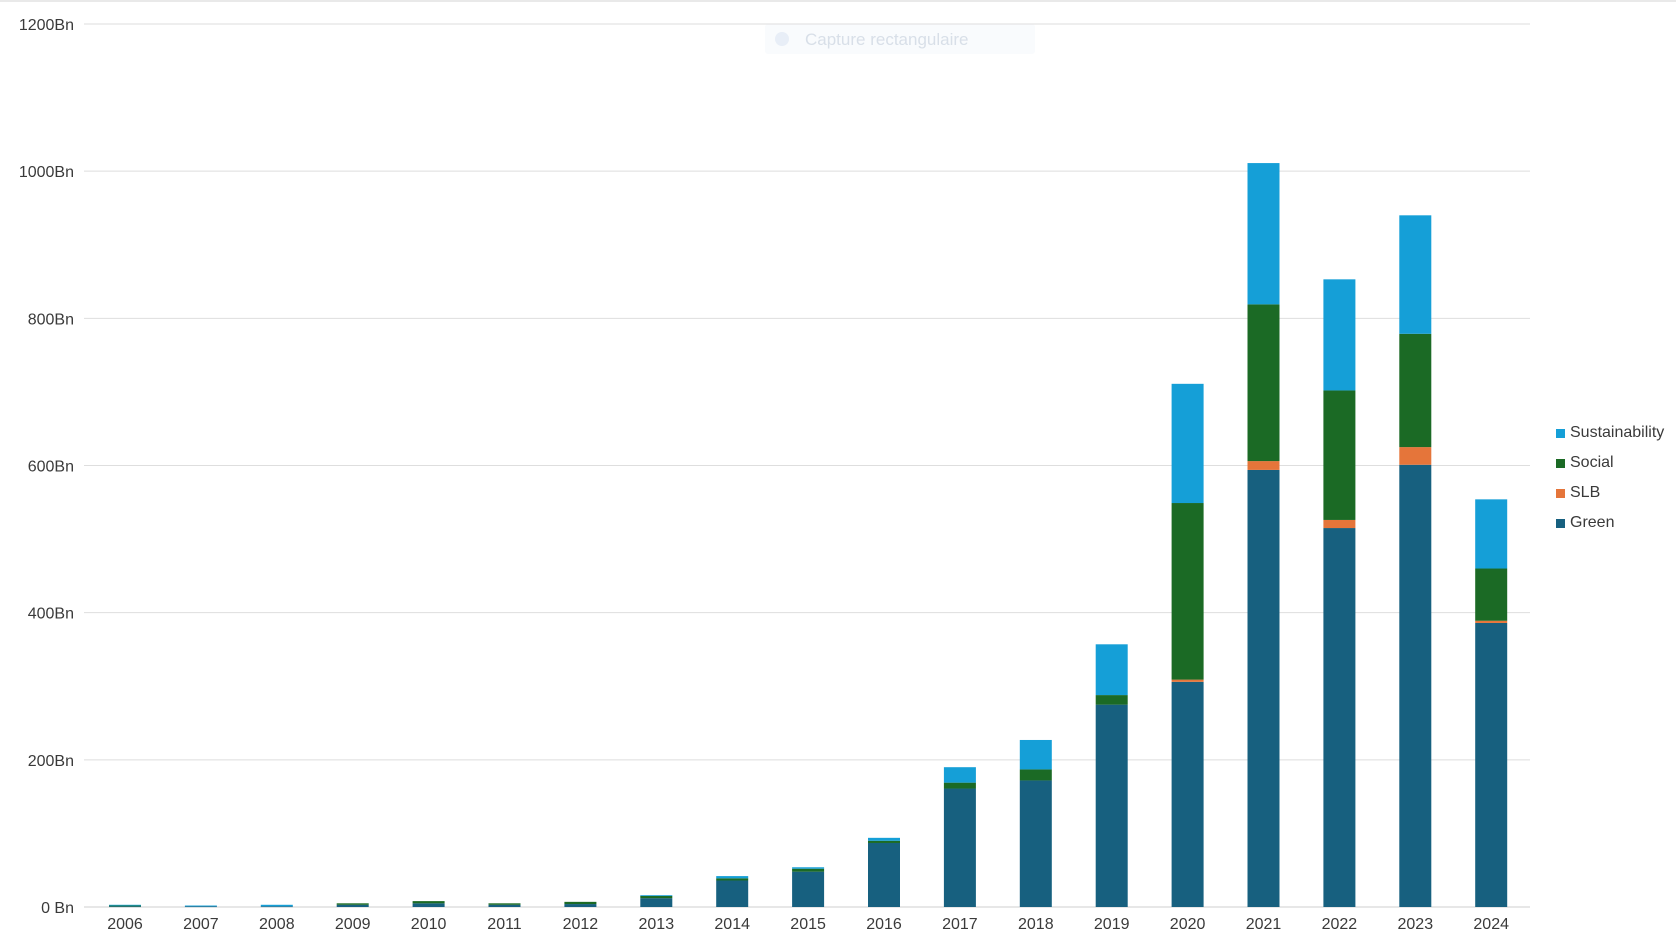 The height and width of the screenshot is (950, 1676). What do you see at coordinates (1491, 621) in the screenshot?
I see `bar-slb-2024` at bounding box center [1491, 621].